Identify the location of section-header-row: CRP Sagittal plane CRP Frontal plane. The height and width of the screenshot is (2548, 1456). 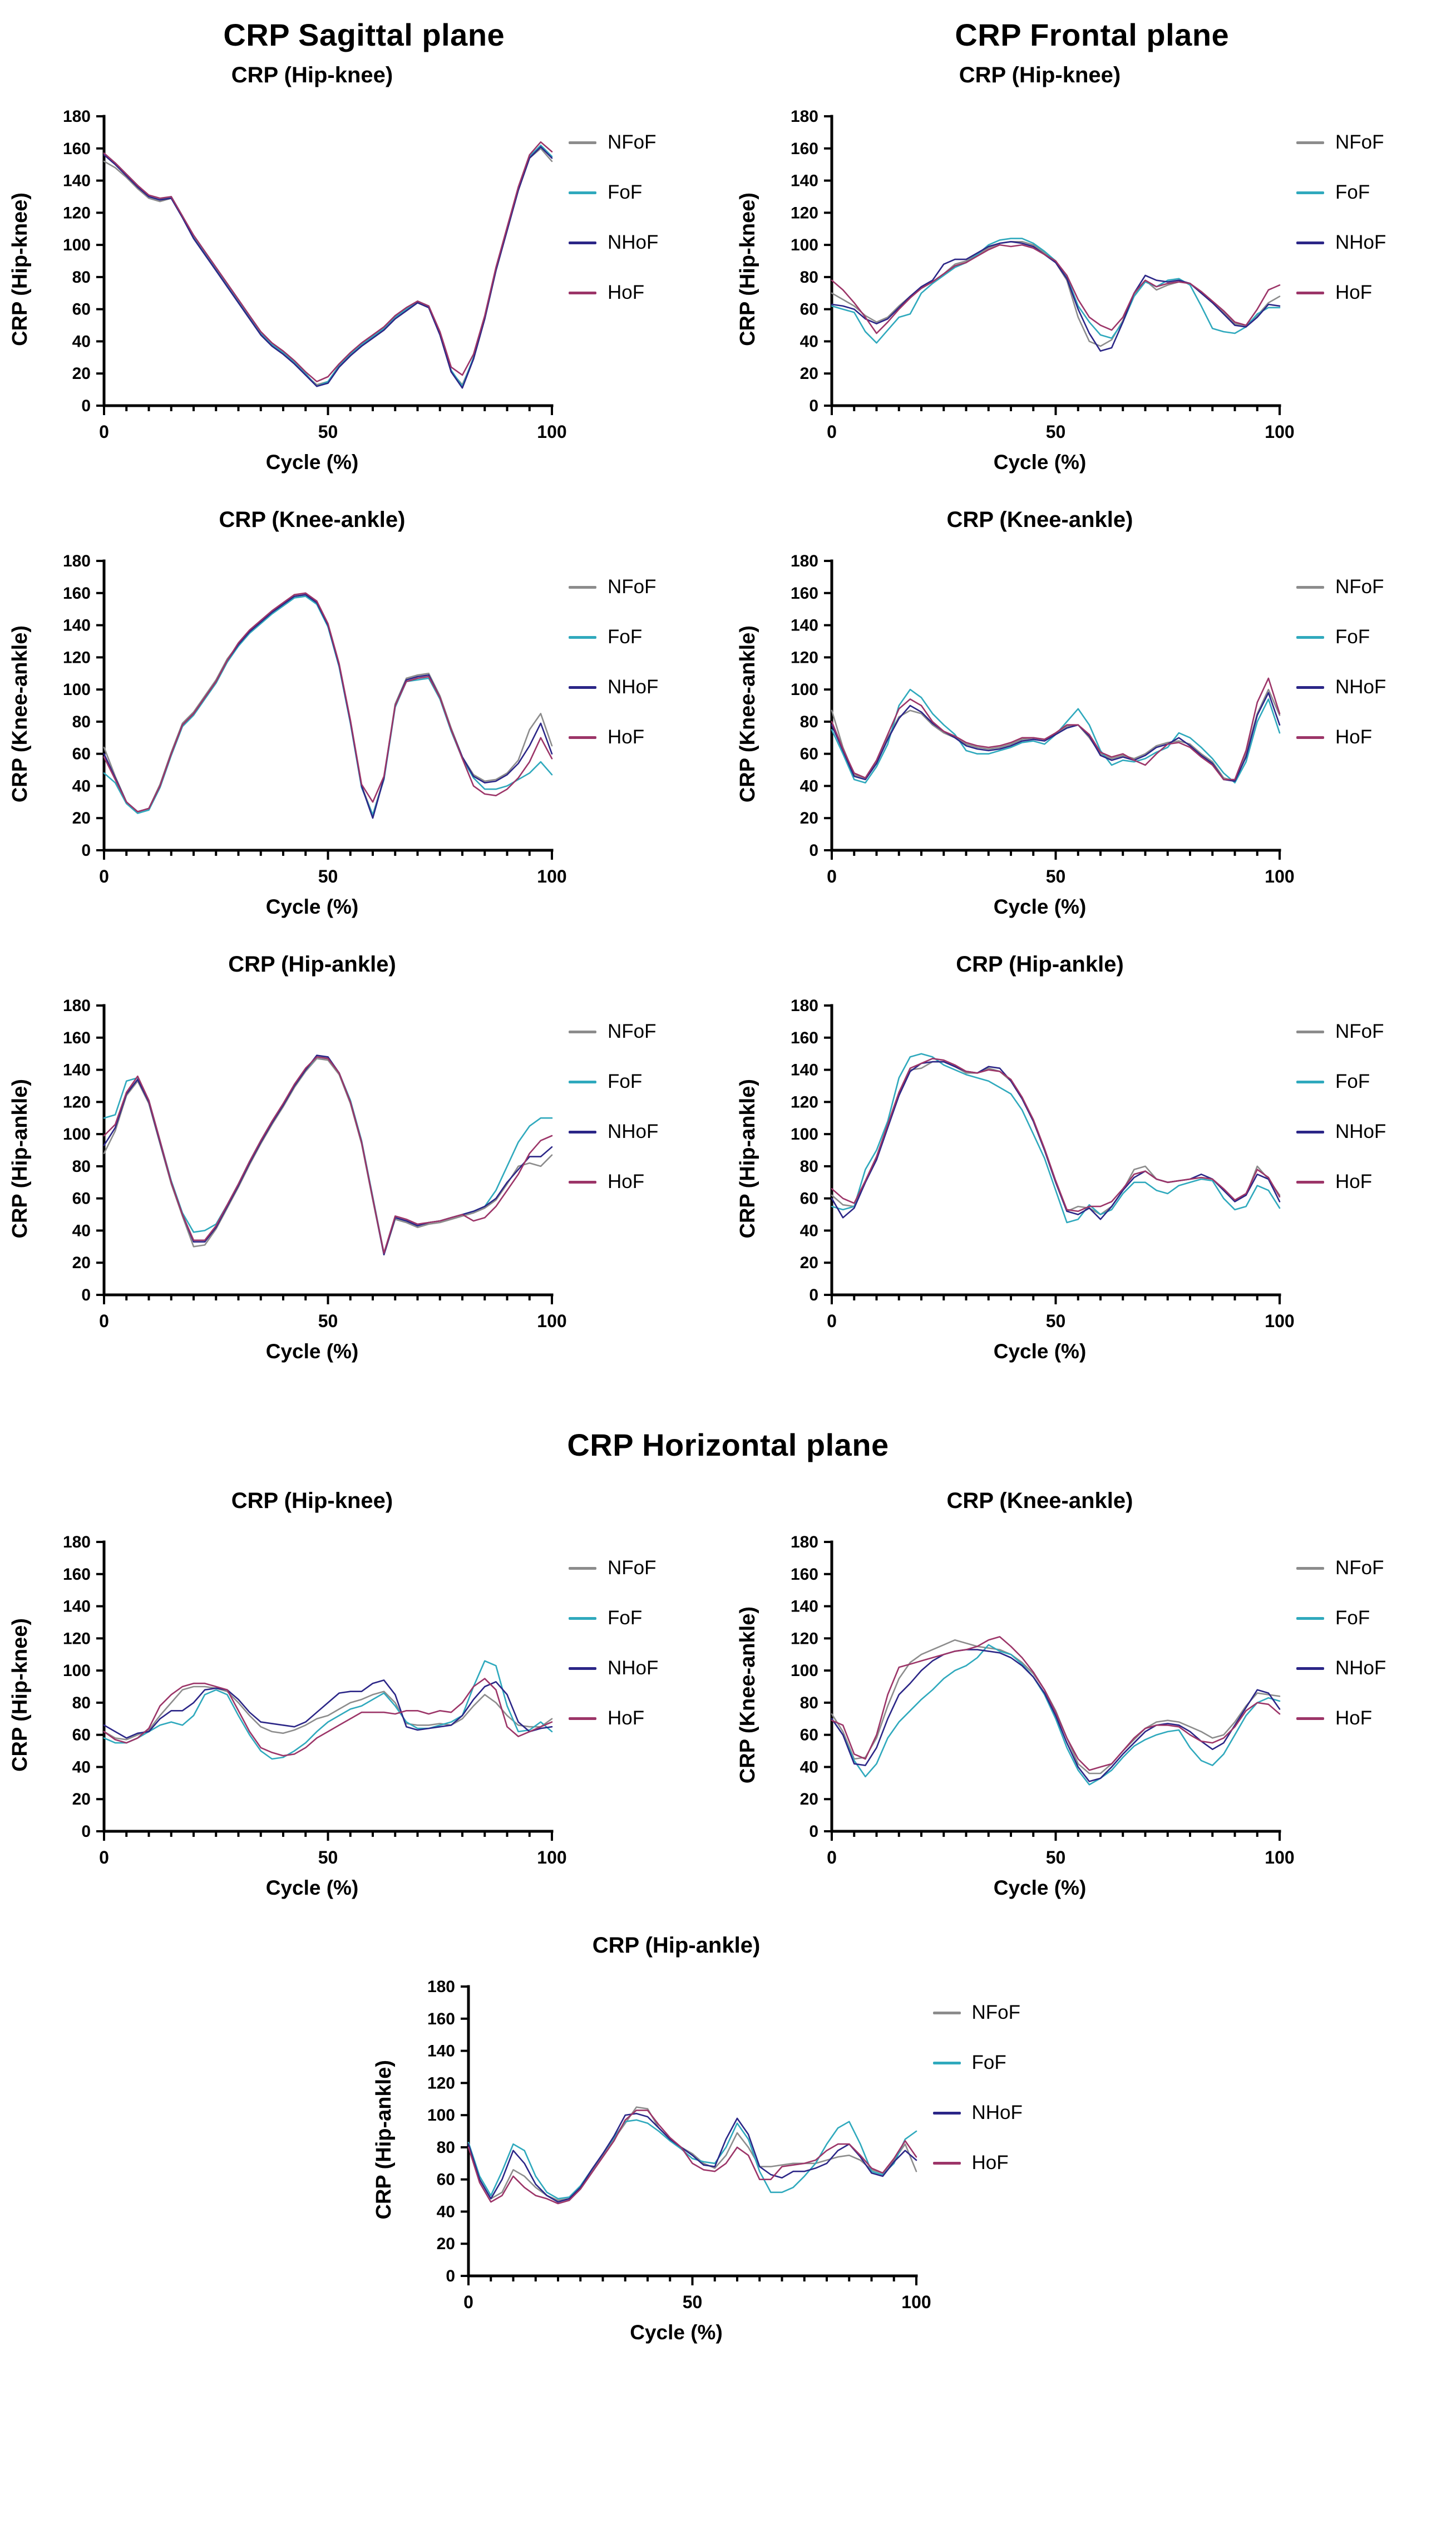
(728, 33).